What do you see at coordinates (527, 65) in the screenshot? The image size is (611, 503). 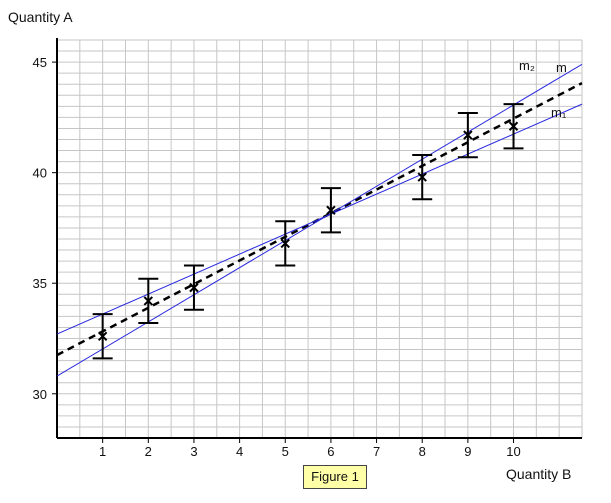 I see `fit-line-label: m₂` at bounding box center [527, 65].